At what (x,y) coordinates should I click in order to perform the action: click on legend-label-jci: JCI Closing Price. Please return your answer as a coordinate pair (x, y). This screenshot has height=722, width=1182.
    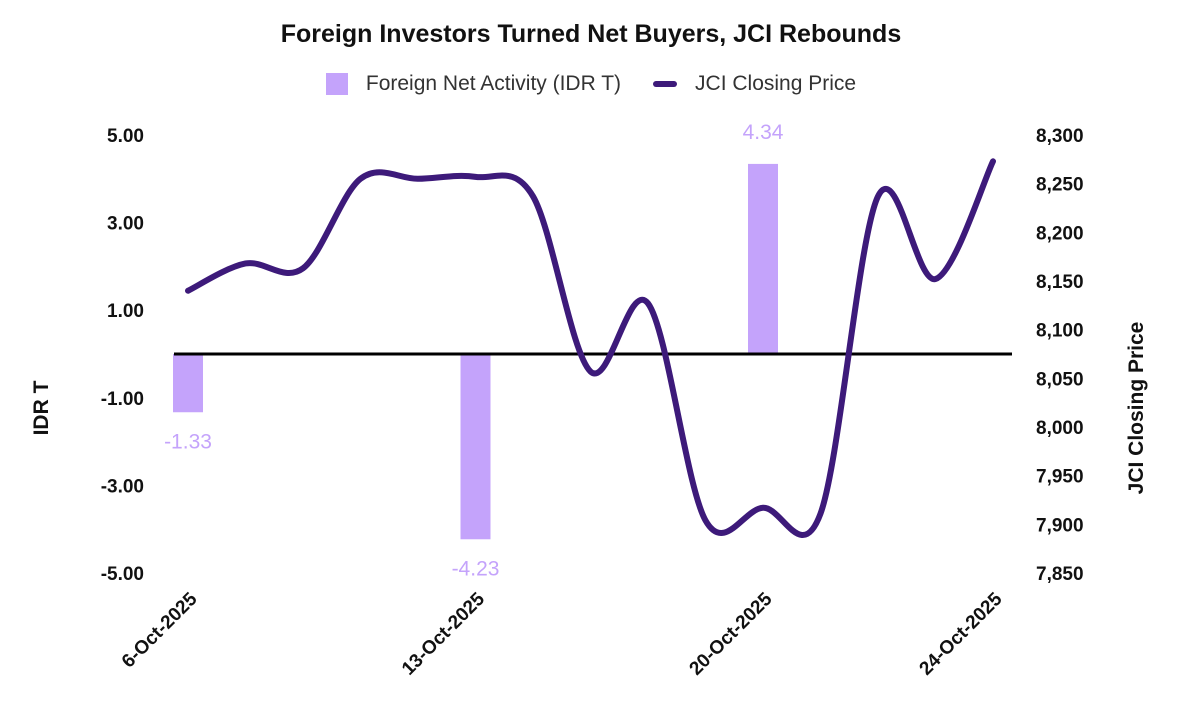
    Looking at the image, I should click on (776, 83).